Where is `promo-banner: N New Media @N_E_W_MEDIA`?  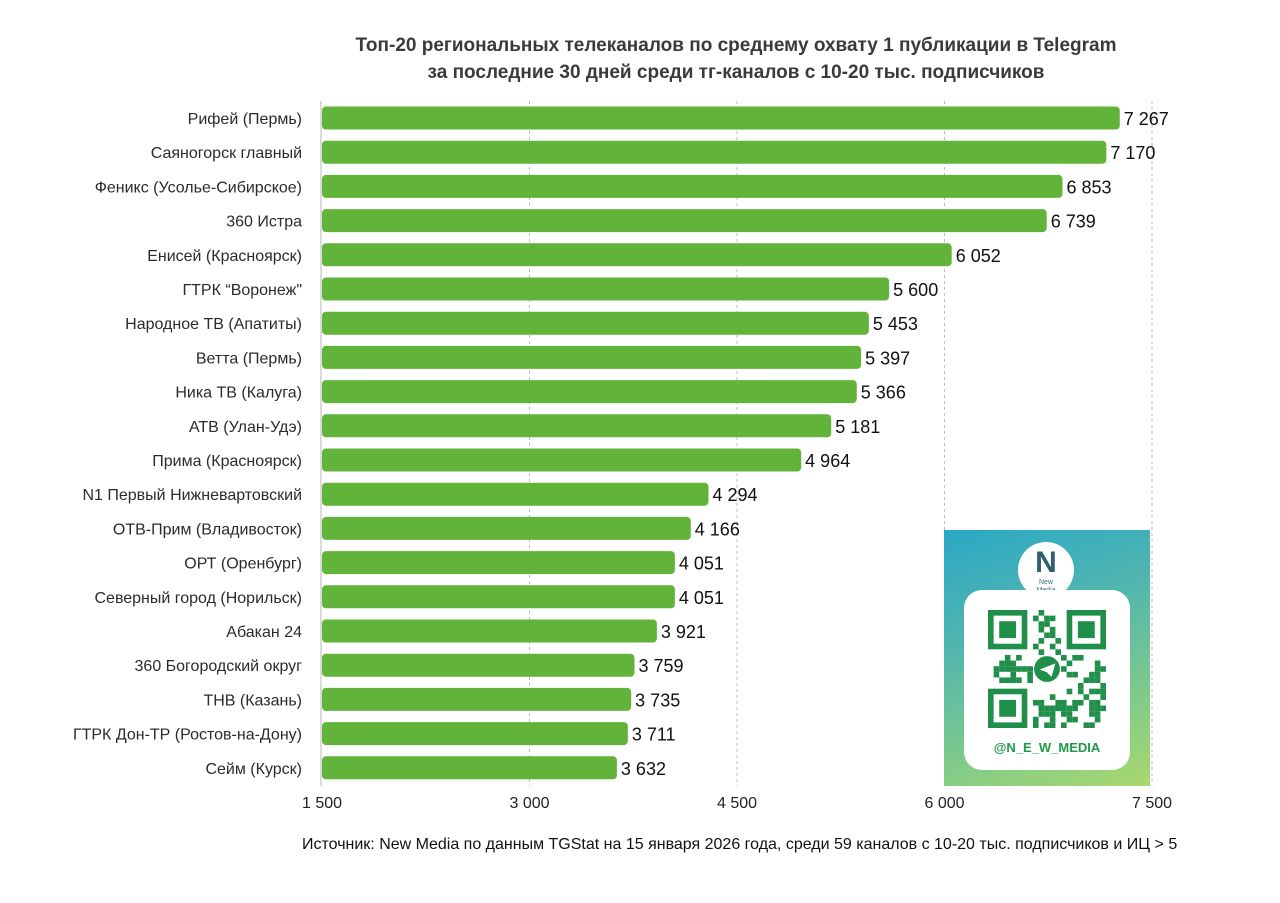
promo-banner: N New Media @N_E_W_MEDIA is located at coordinates (1047, 658).